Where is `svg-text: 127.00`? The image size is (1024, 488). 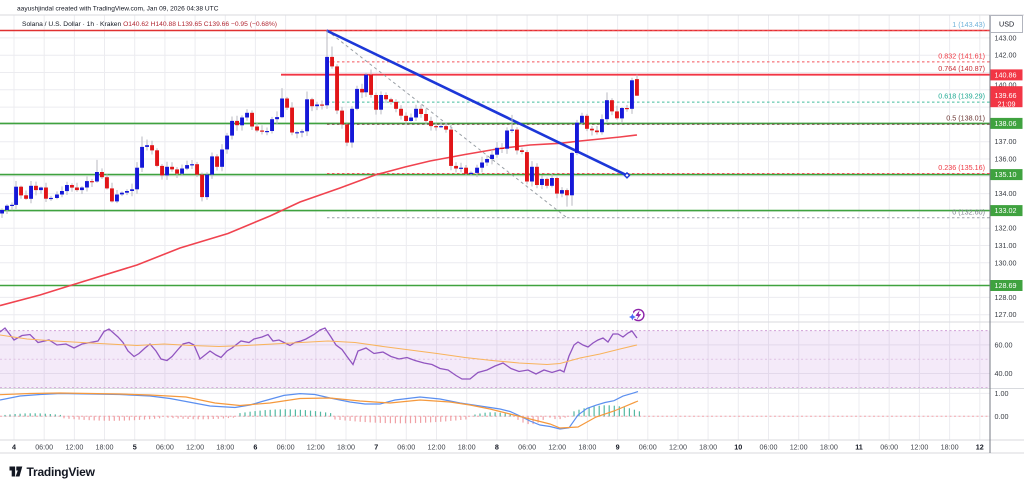
svg-text: 127.00 is located at coordinates (1006, 314).